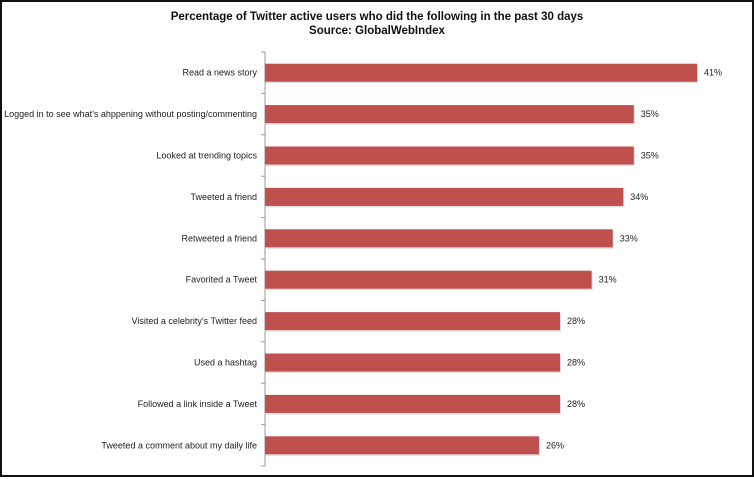  What do you see at coordinates (377, 31) in the screenshot?
I see `chart-subtitle: Source: GlobalWebIndex` at bounding box center [377, 31].